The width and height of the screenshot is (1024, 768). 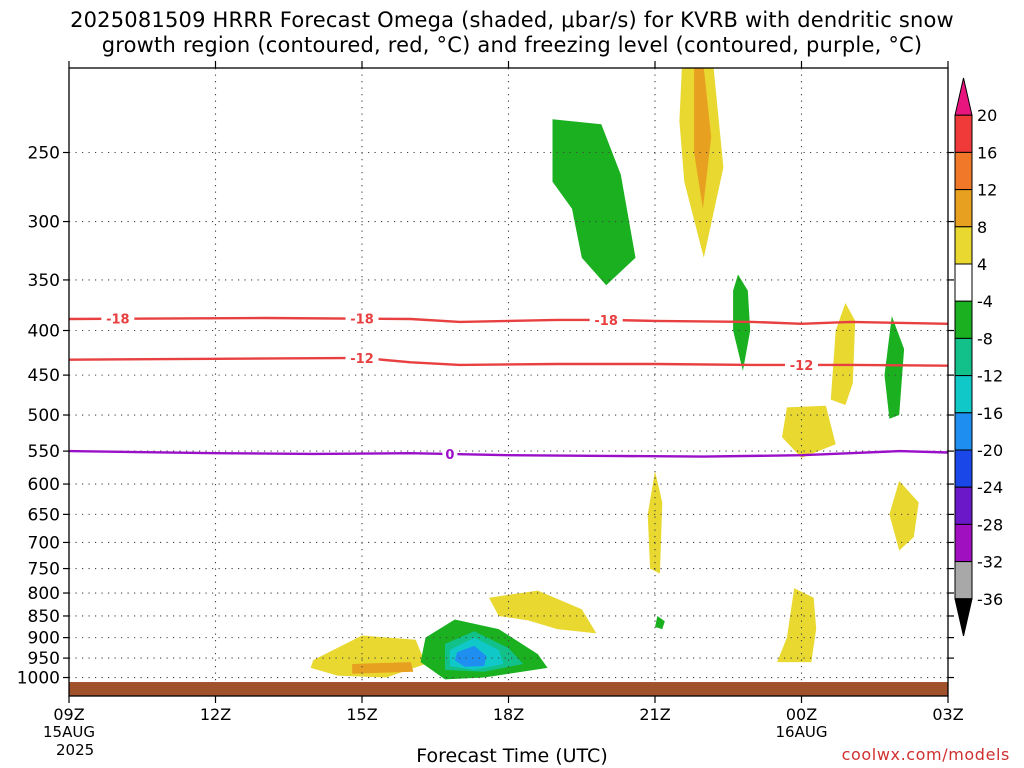 I want to click on colorbar-label: 4, so click(x=982, y=264).